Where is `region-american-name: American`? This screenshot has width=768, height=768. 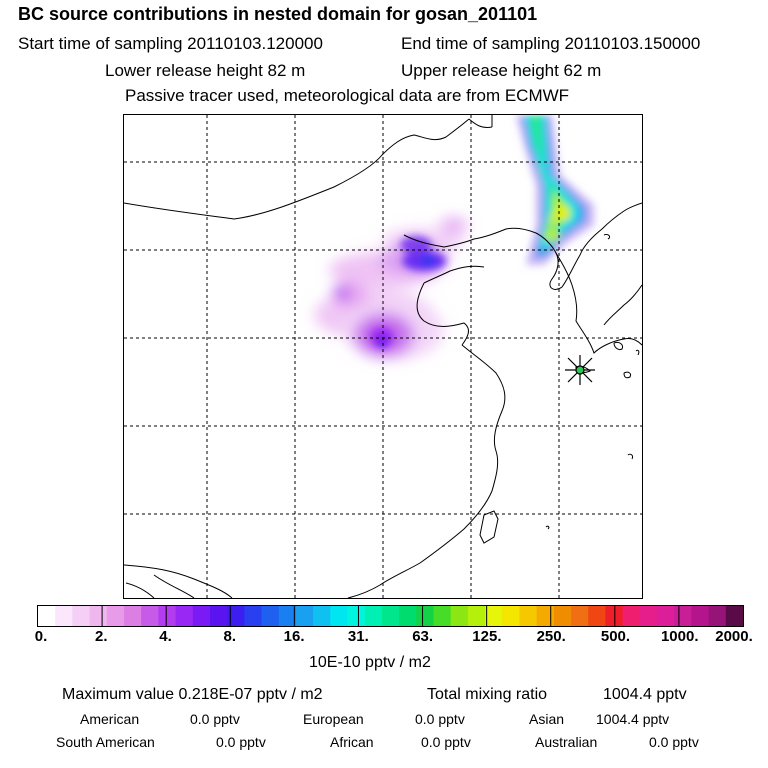
region-american-name: American is located at coordinates (110, 719).